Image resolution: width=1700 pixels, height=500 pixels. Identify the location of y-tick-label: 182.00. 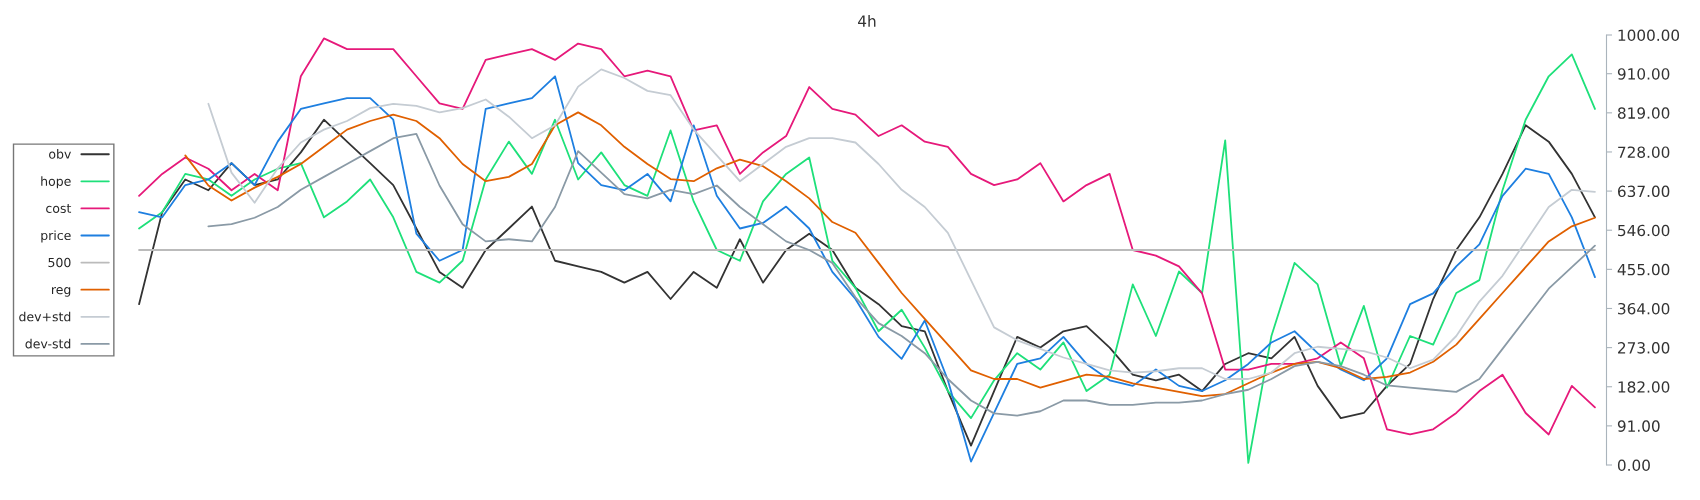
(1644, 387).